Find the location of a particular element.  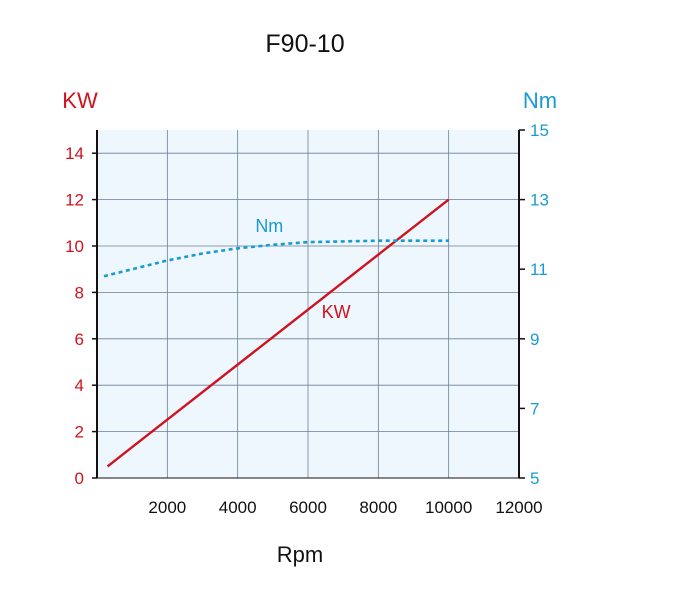

x-tick-label: 2000 is located at coordinates (167, 507).